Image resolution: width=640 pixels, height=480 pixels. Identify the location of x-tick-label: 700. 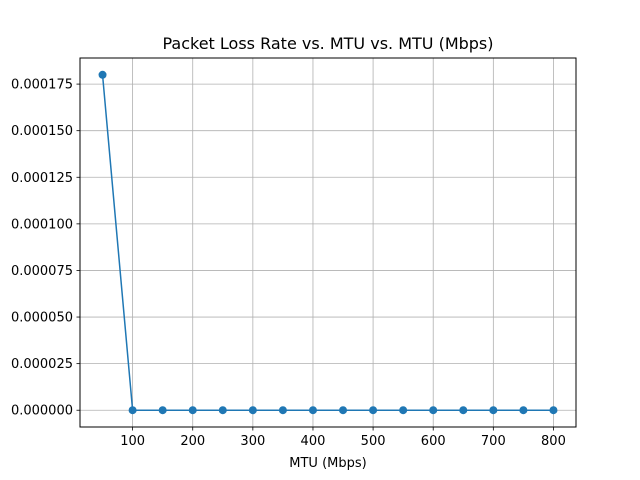
(493, 441).